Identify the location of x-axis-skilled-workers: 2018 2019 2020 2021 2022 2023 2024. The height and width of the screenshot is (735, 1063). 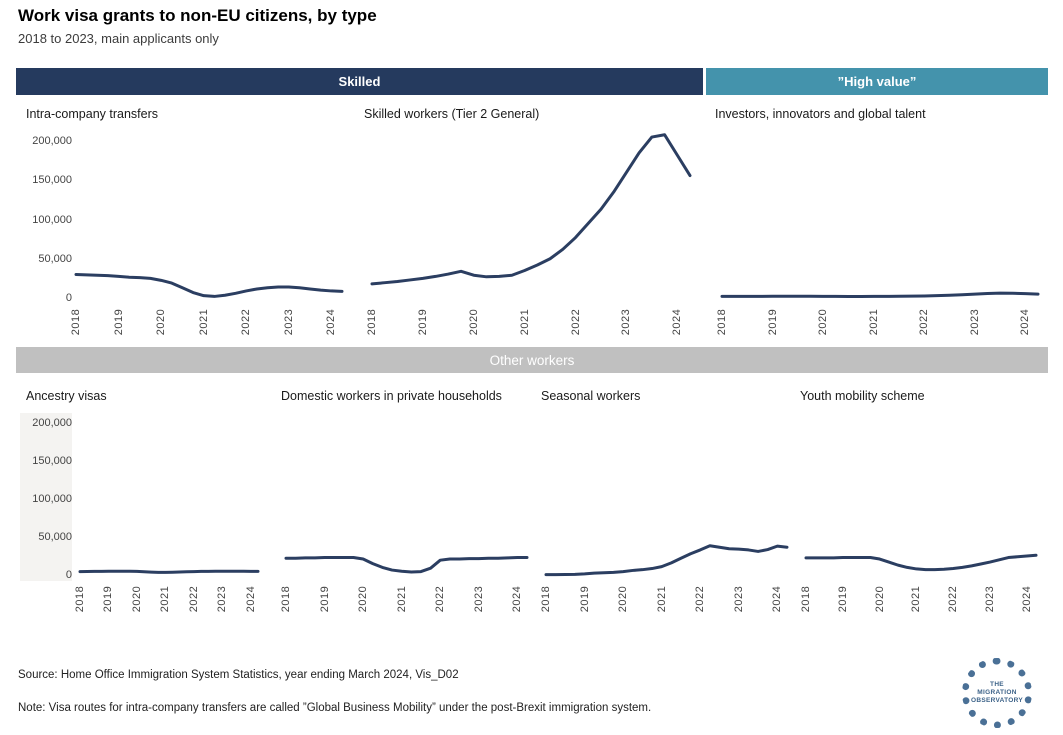
(528, 322).